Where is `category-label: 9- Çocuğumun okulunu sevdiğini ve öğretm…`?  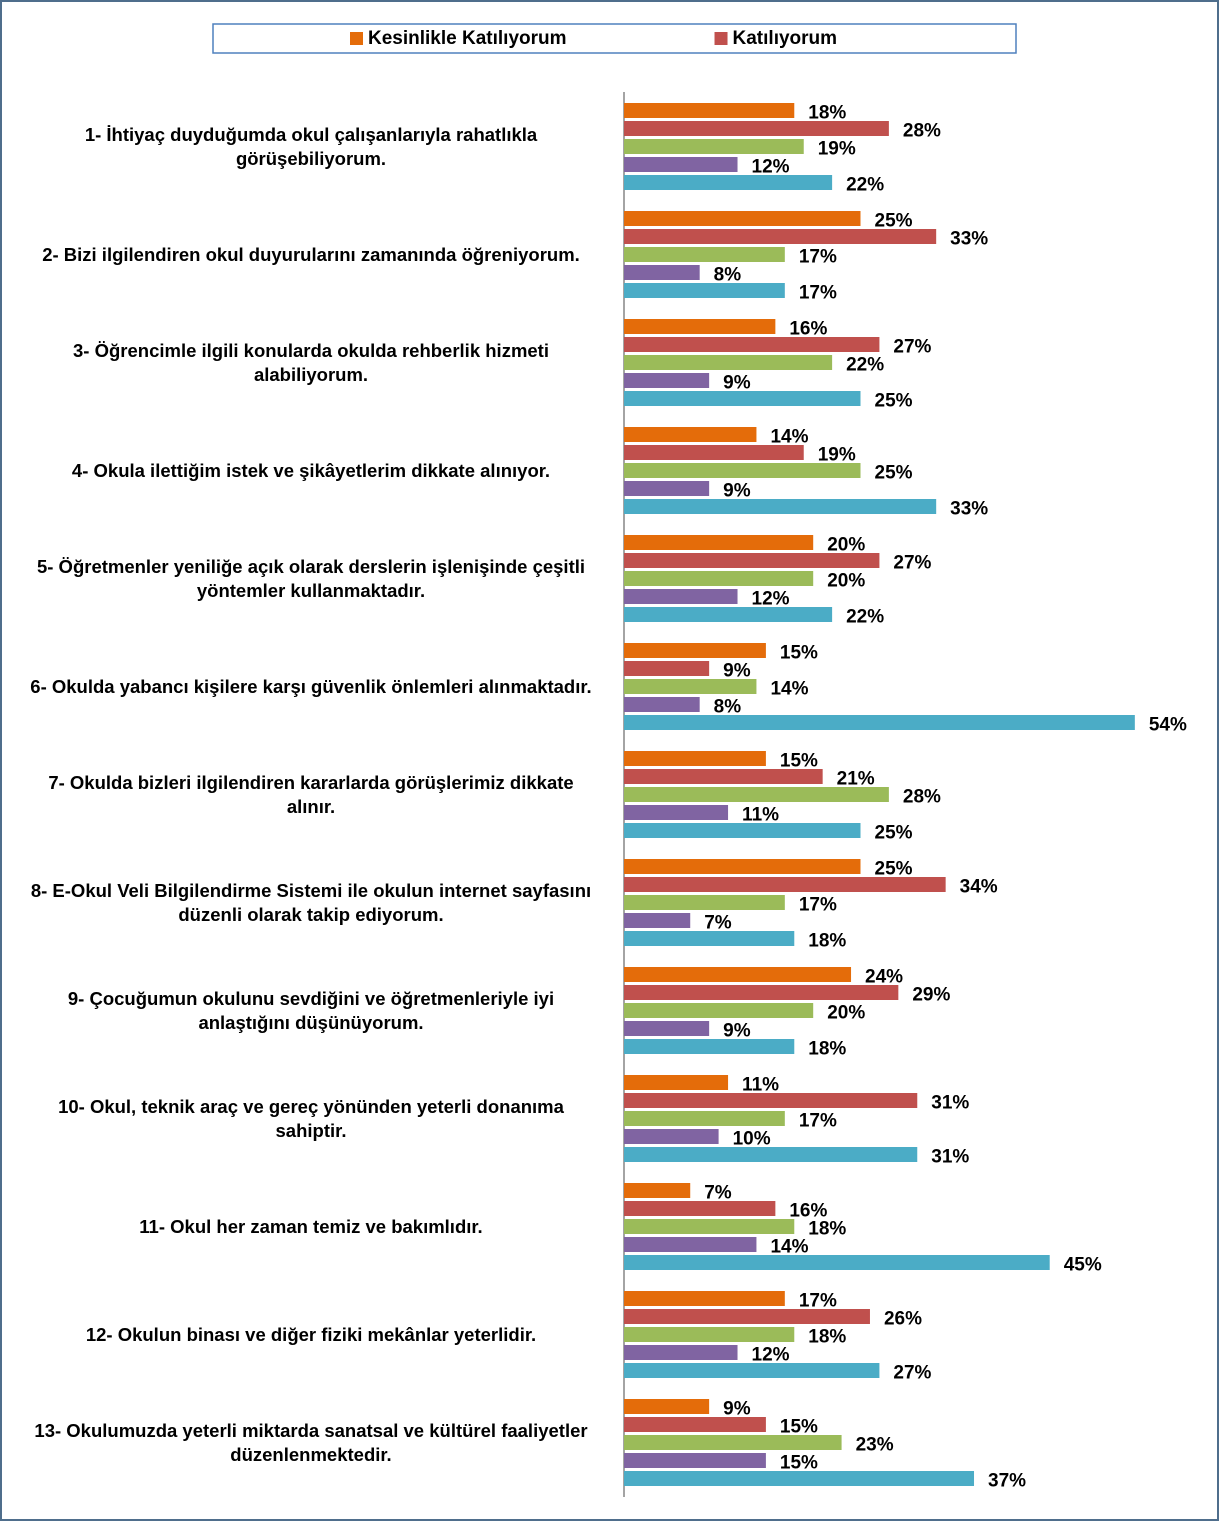 category-label: 9- Çocuğumun okulunu sevdiğini ve öğretm… is located at coordinates (311, 1010).